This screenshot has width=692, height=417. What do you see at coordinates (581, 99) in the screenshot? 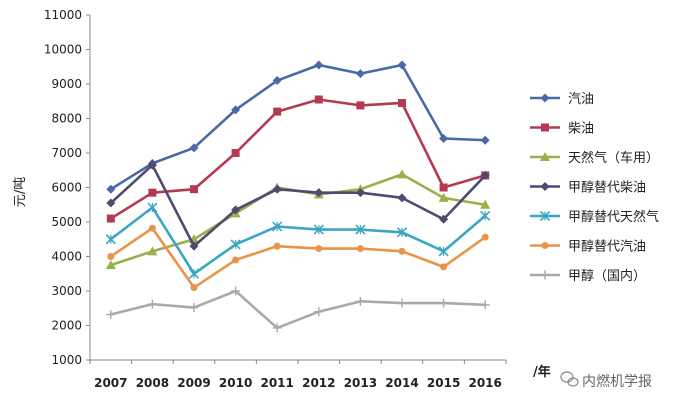
I see `legend-label: 汽油` at bounding box center [581, 99].